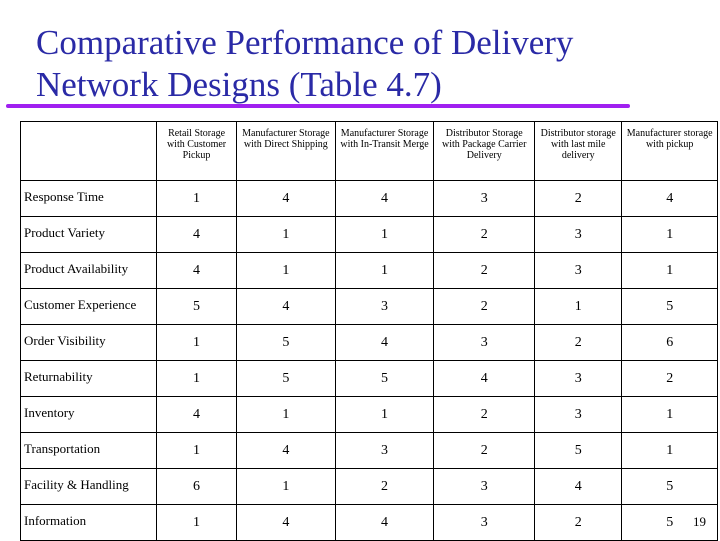  I want to click on table-row: Inventory 4 1 1 2 3 1, so click(368, 414).